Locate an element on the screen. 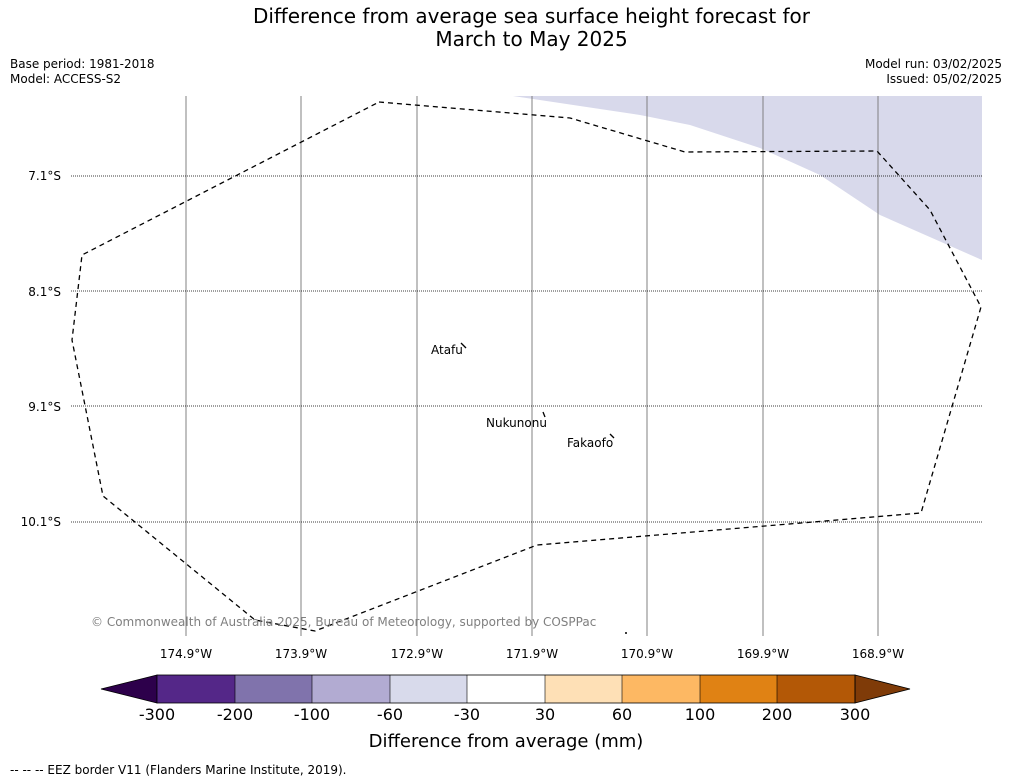  nukunonu-island-shape is located at coordinates (544, 414).